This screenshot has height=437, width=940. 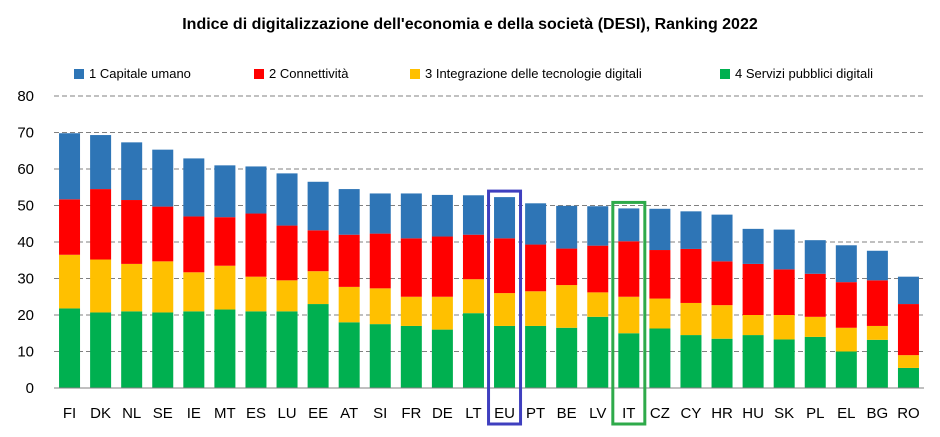 I want to click on y-tick-label: 10, so click(x=25, y=352).